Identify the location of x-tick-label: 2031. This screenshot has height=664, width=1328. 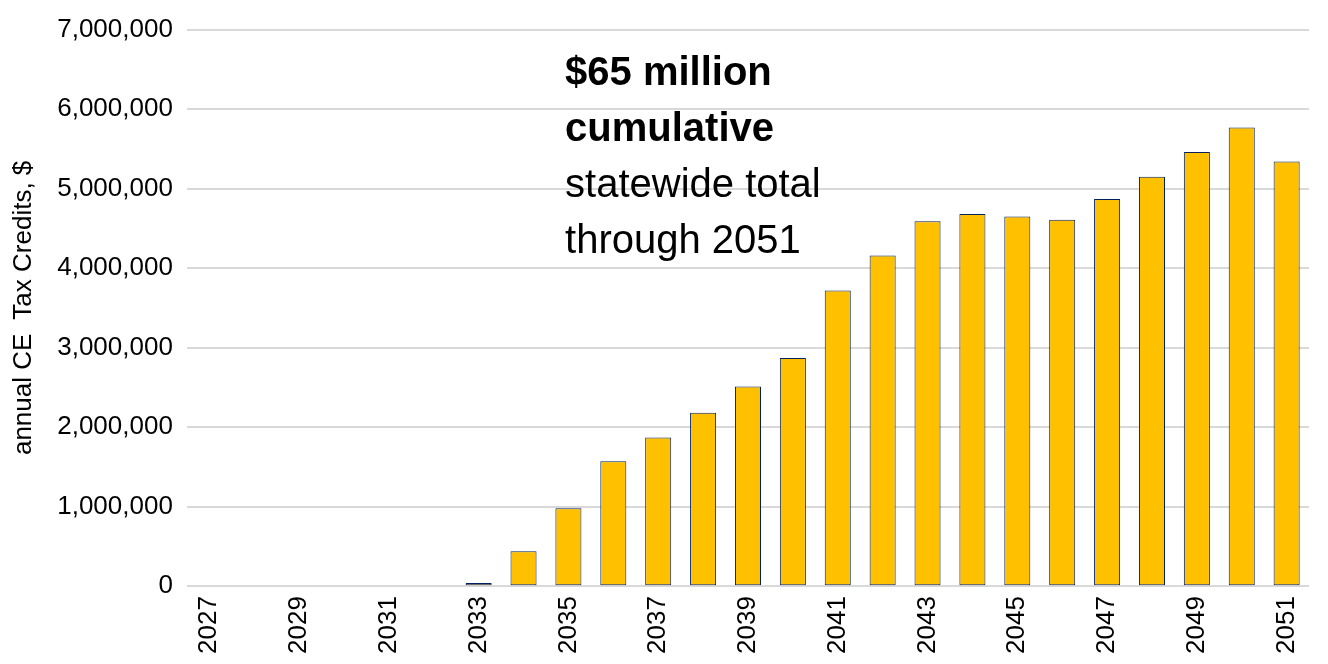
(387, 625).